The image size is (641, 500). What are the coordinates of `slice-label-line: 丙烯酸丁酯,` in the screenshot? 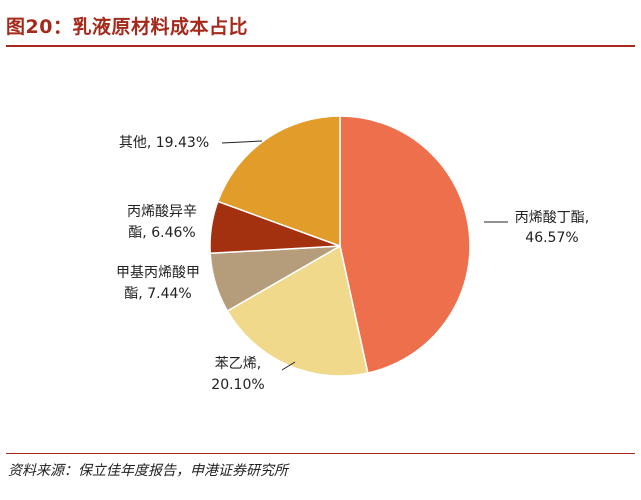 It's located at (552, 218).